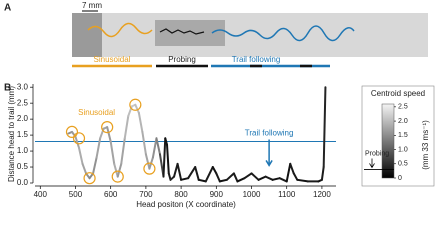  What do you see at coordinates (403, 164) in the screenshot?
I see `colorbar-tick-label: 0.5` at bounding box center [403, 164].